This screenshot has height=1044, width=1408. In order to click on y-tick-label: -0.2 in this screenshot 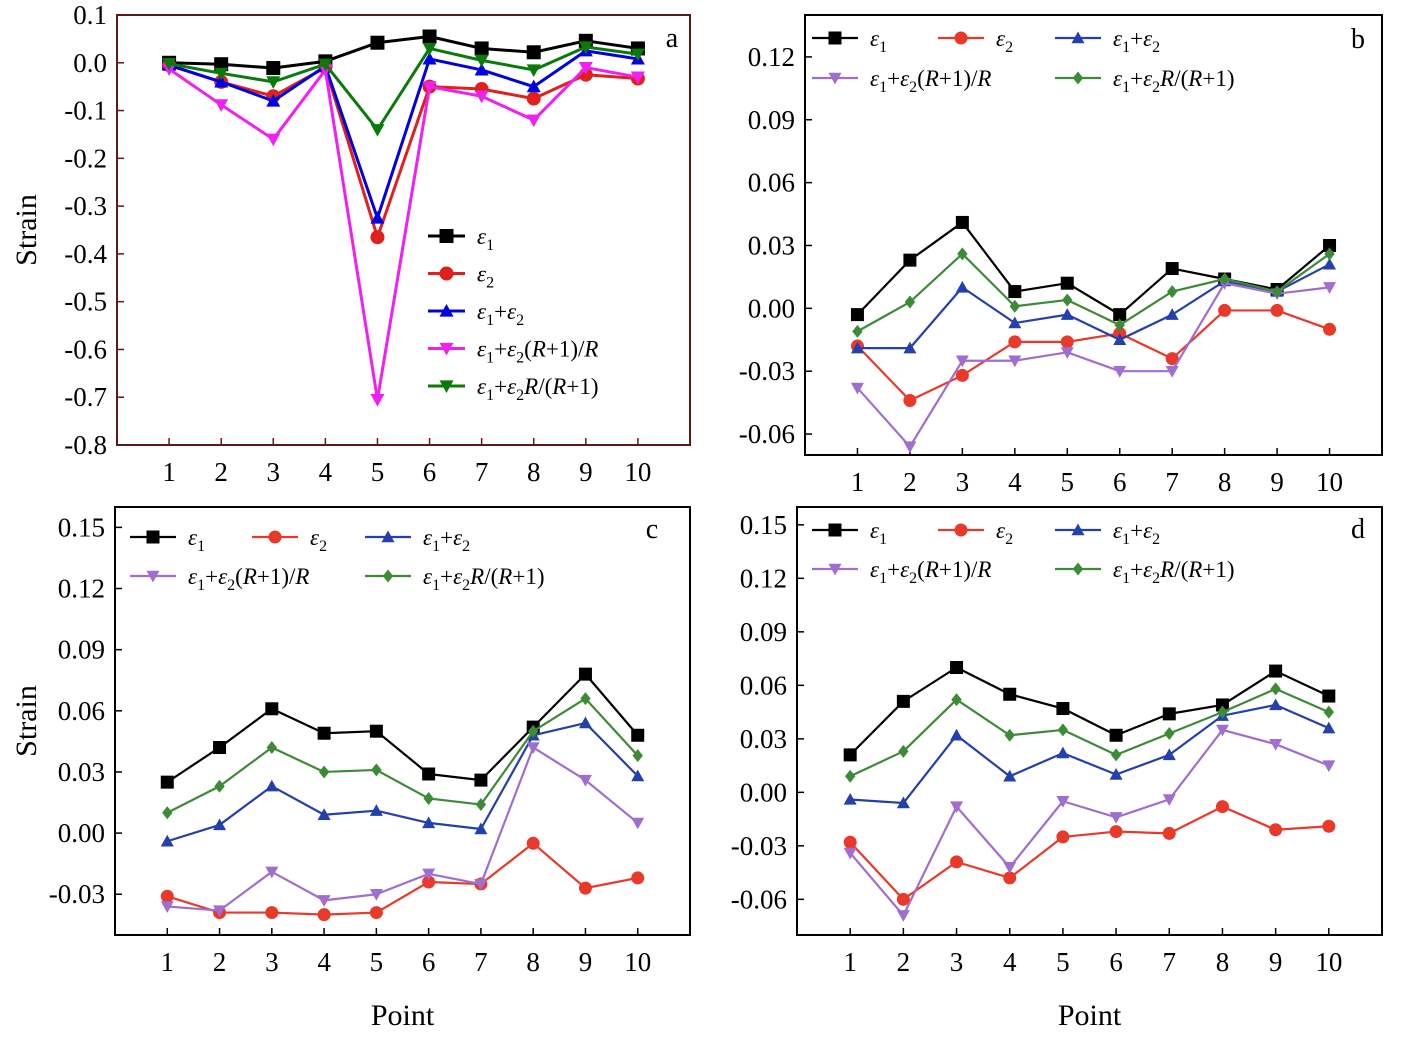, I will do `click(85, 158)`.